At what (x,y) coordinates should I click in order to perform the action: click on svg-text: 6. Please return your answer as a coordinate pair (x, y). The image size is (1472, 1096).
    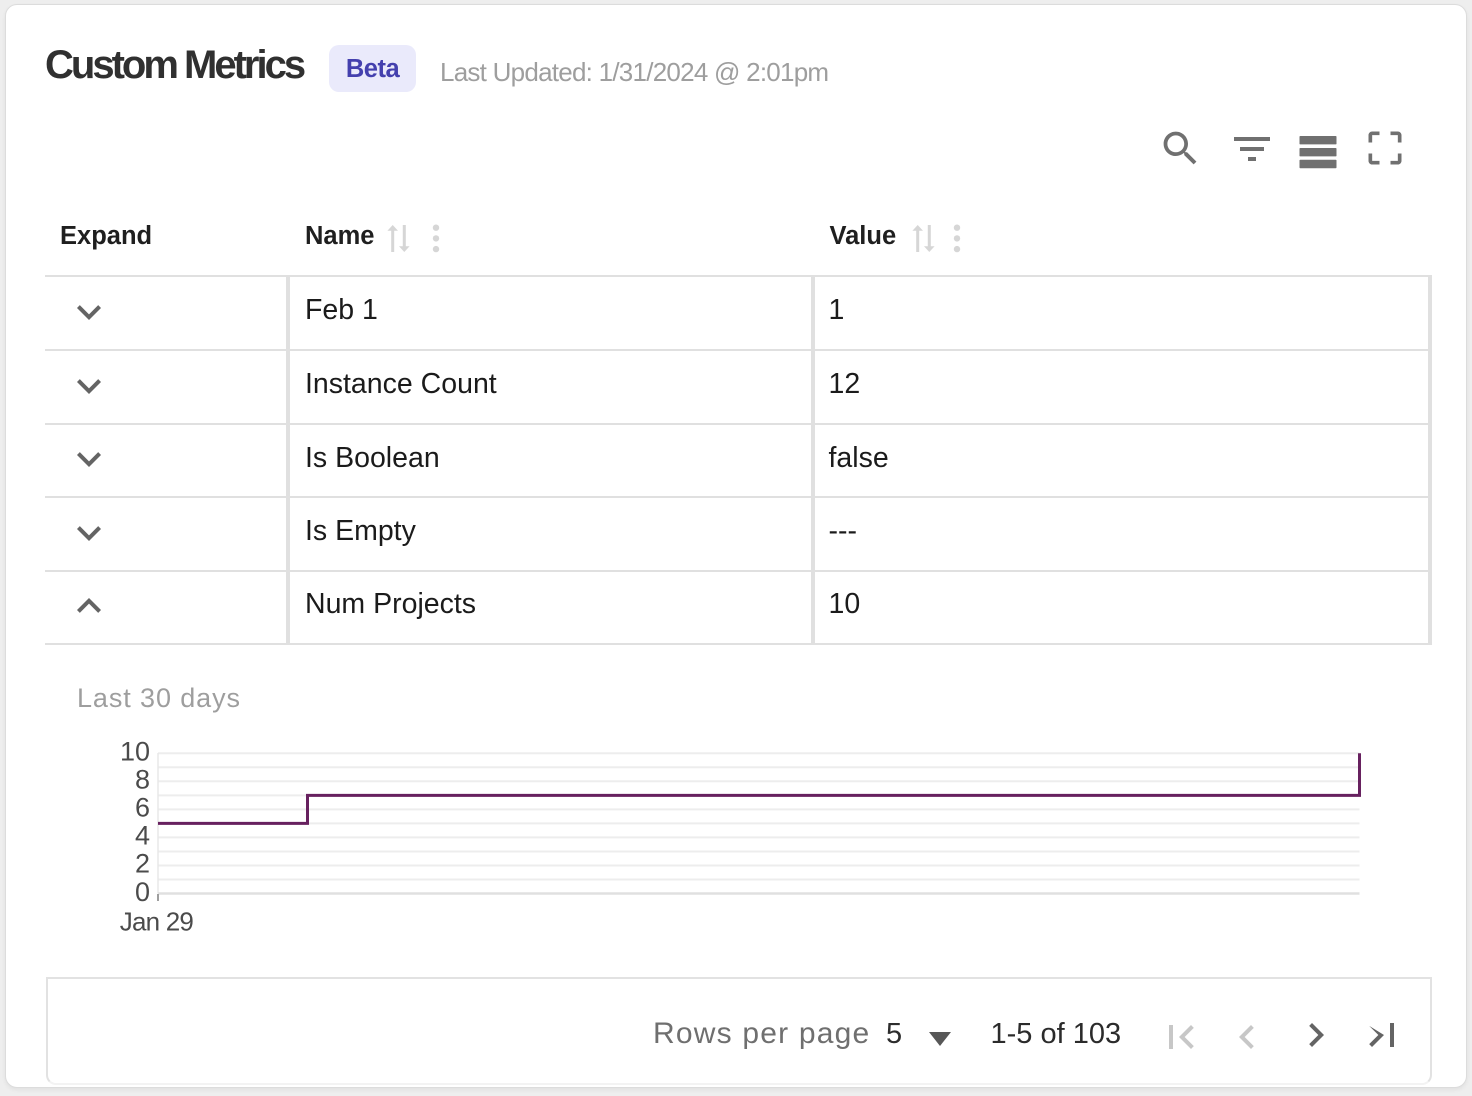
    Looking at the image, I should click on (142, 808).